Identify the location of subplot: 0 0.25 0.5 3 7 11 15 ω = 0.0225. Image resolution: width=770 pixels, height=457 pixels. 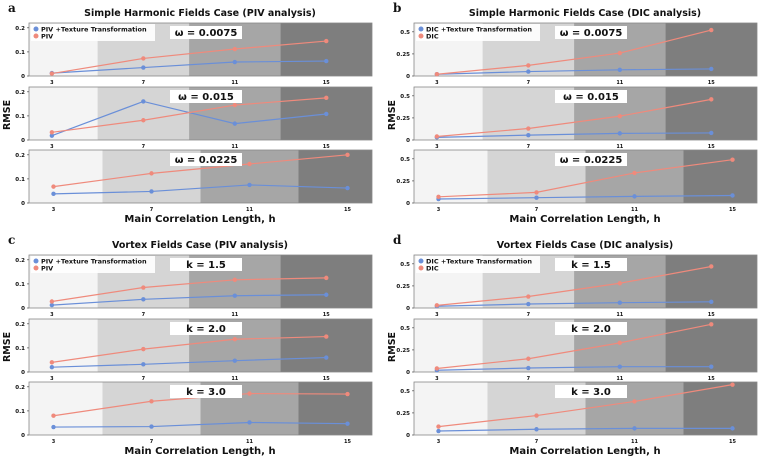
(577, 181).